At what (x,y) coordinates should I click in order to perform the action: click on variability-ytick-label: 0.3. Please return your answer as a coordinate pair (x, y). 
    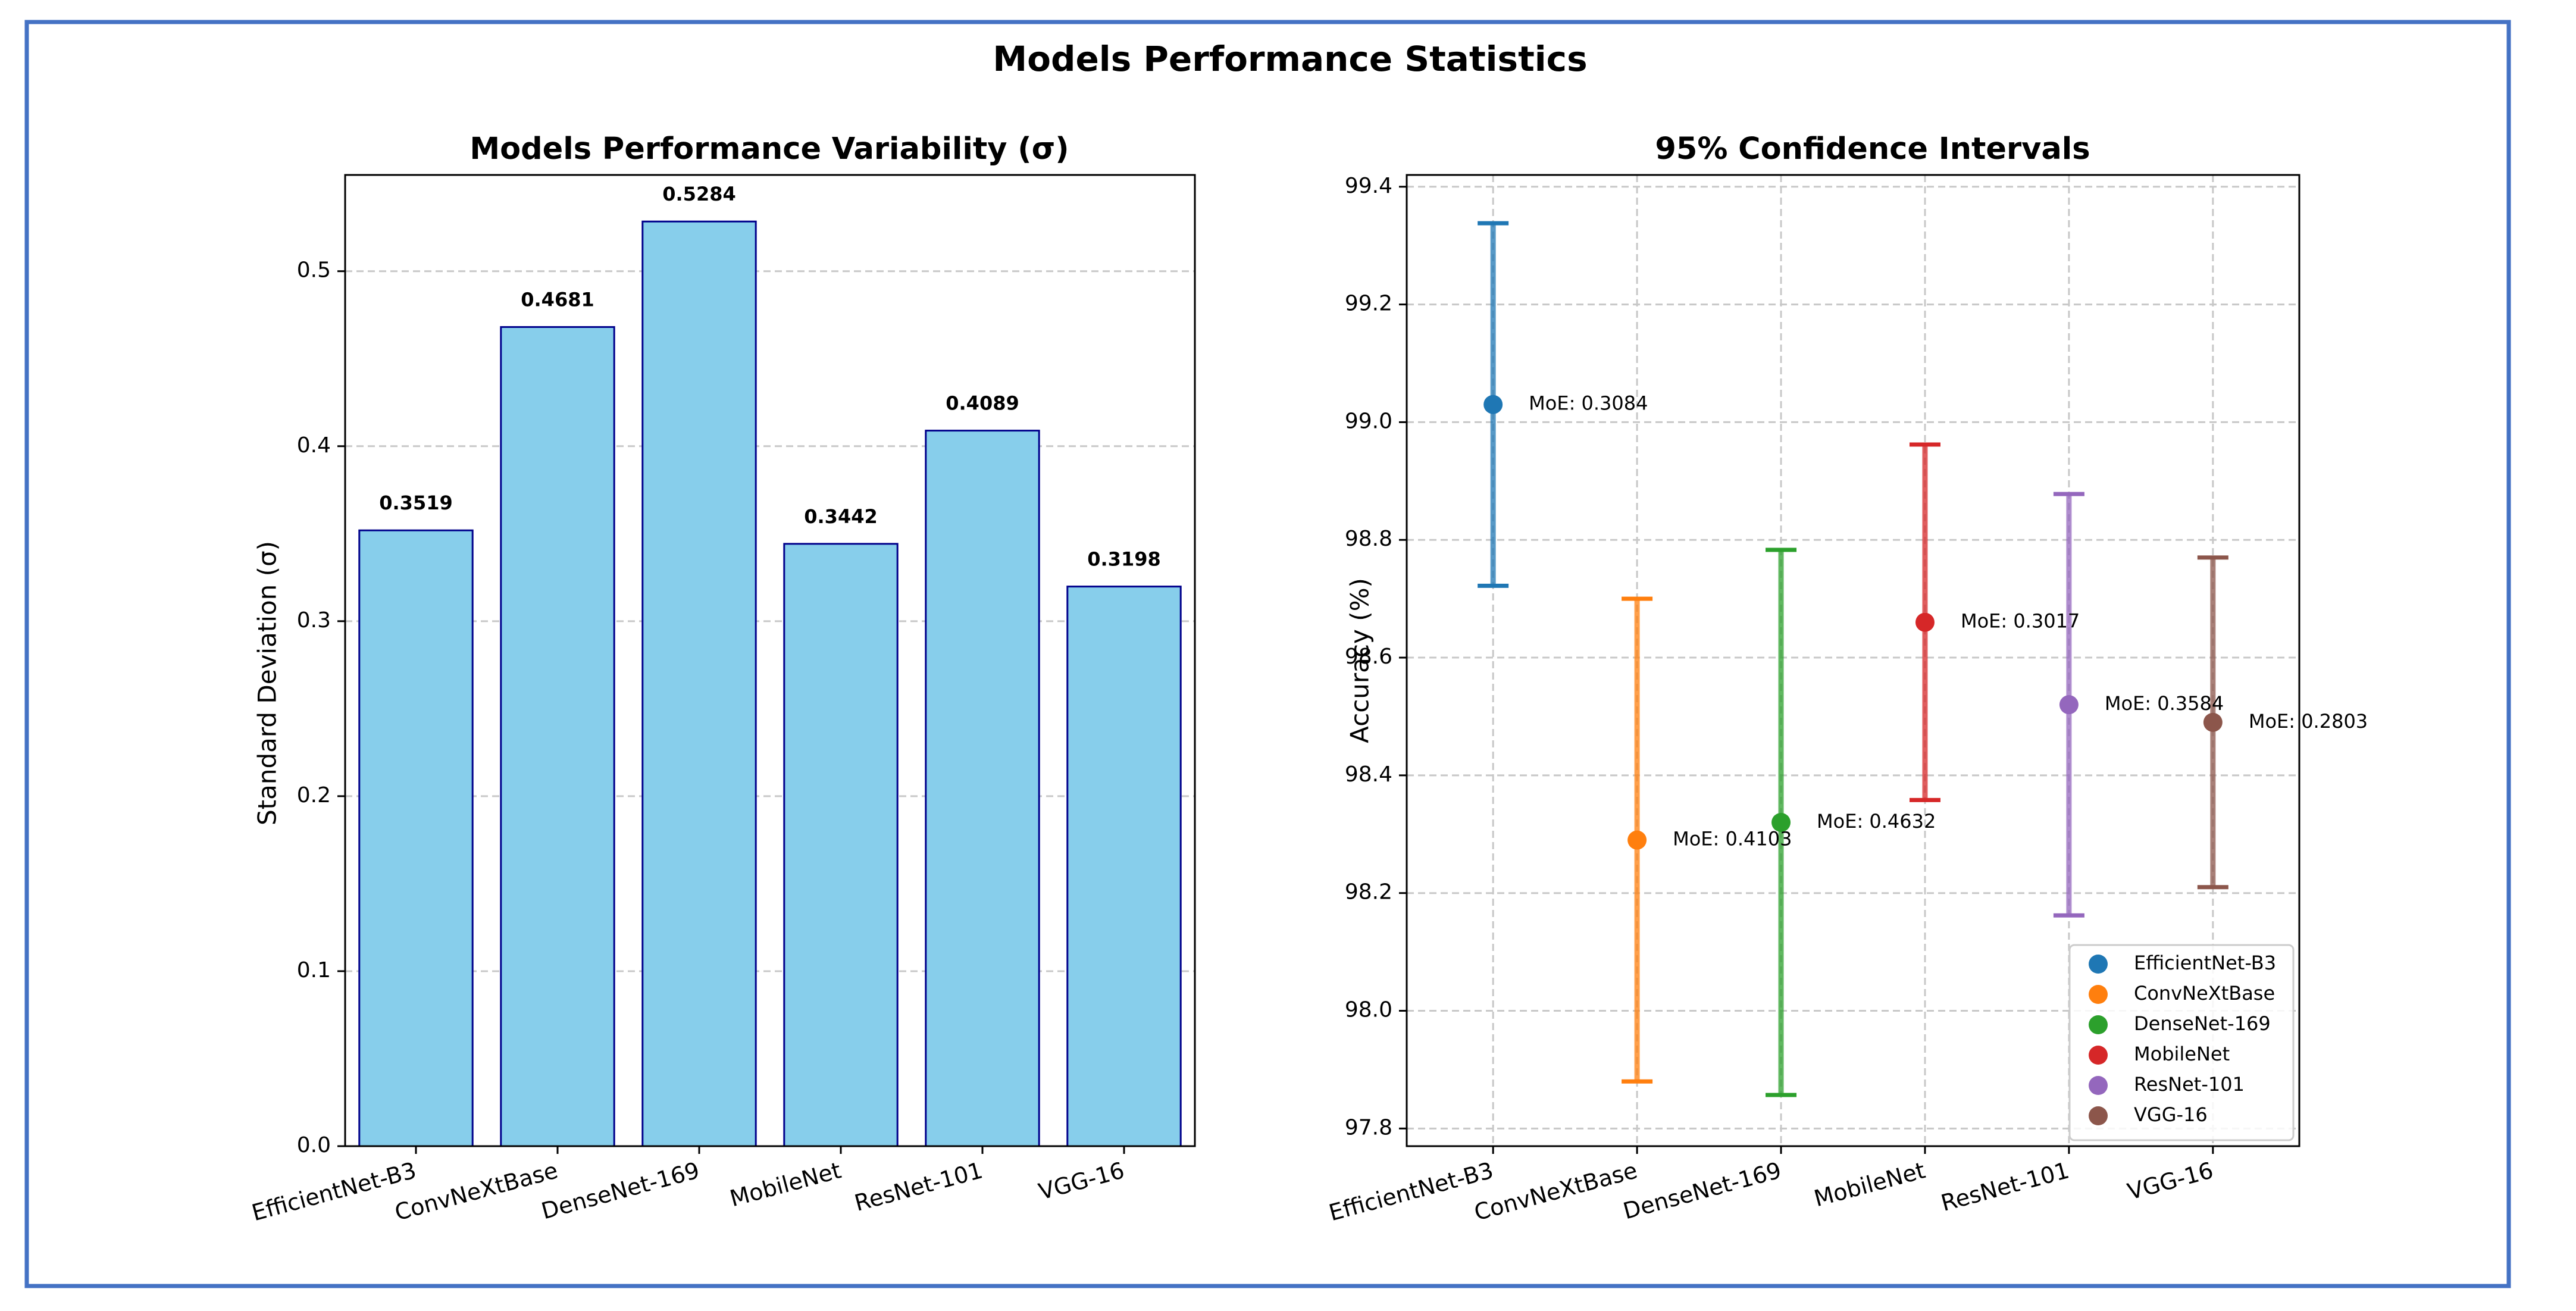
    Looking at the image, I should click on (314, 621).